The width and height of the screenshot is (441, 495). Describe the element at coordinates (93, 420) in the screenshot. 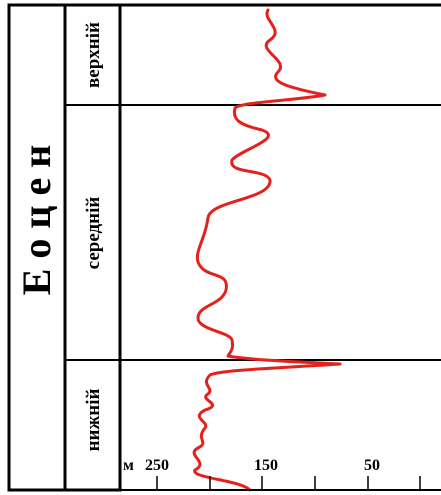

I see `stage-label-lower: нижній` at that location.